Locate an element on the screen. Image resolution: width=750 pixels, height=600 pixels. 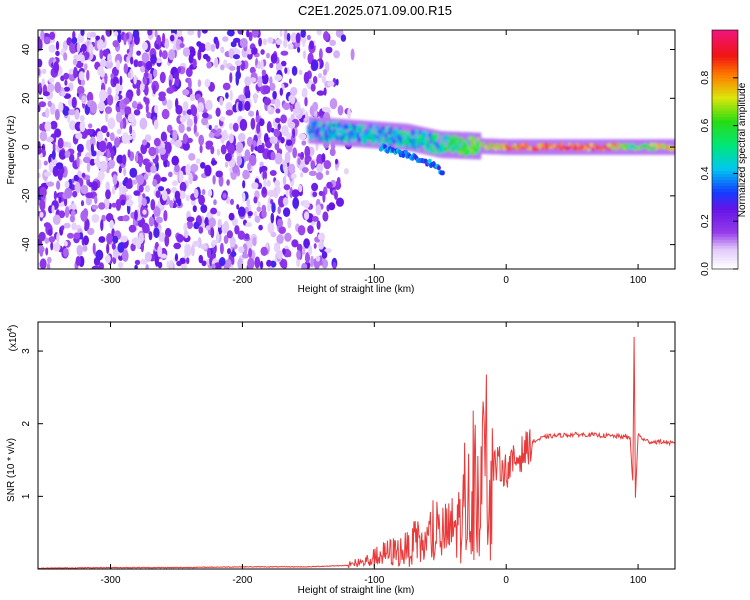
x-tick-label: 100 is located at coordinates (638, 580).